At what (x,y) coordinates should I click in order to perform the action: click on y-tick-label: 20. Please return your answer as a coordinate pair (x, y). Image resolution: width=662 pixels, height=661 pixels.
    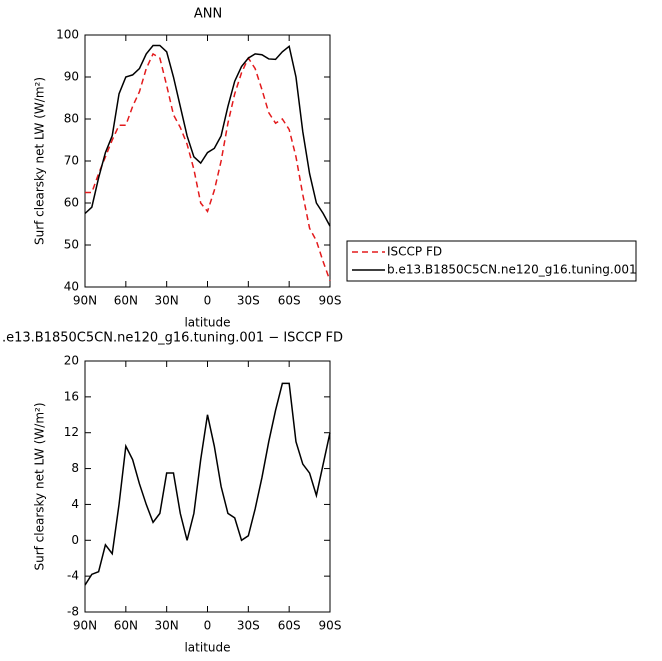
    Looking at the image, I should click on (71, 361).